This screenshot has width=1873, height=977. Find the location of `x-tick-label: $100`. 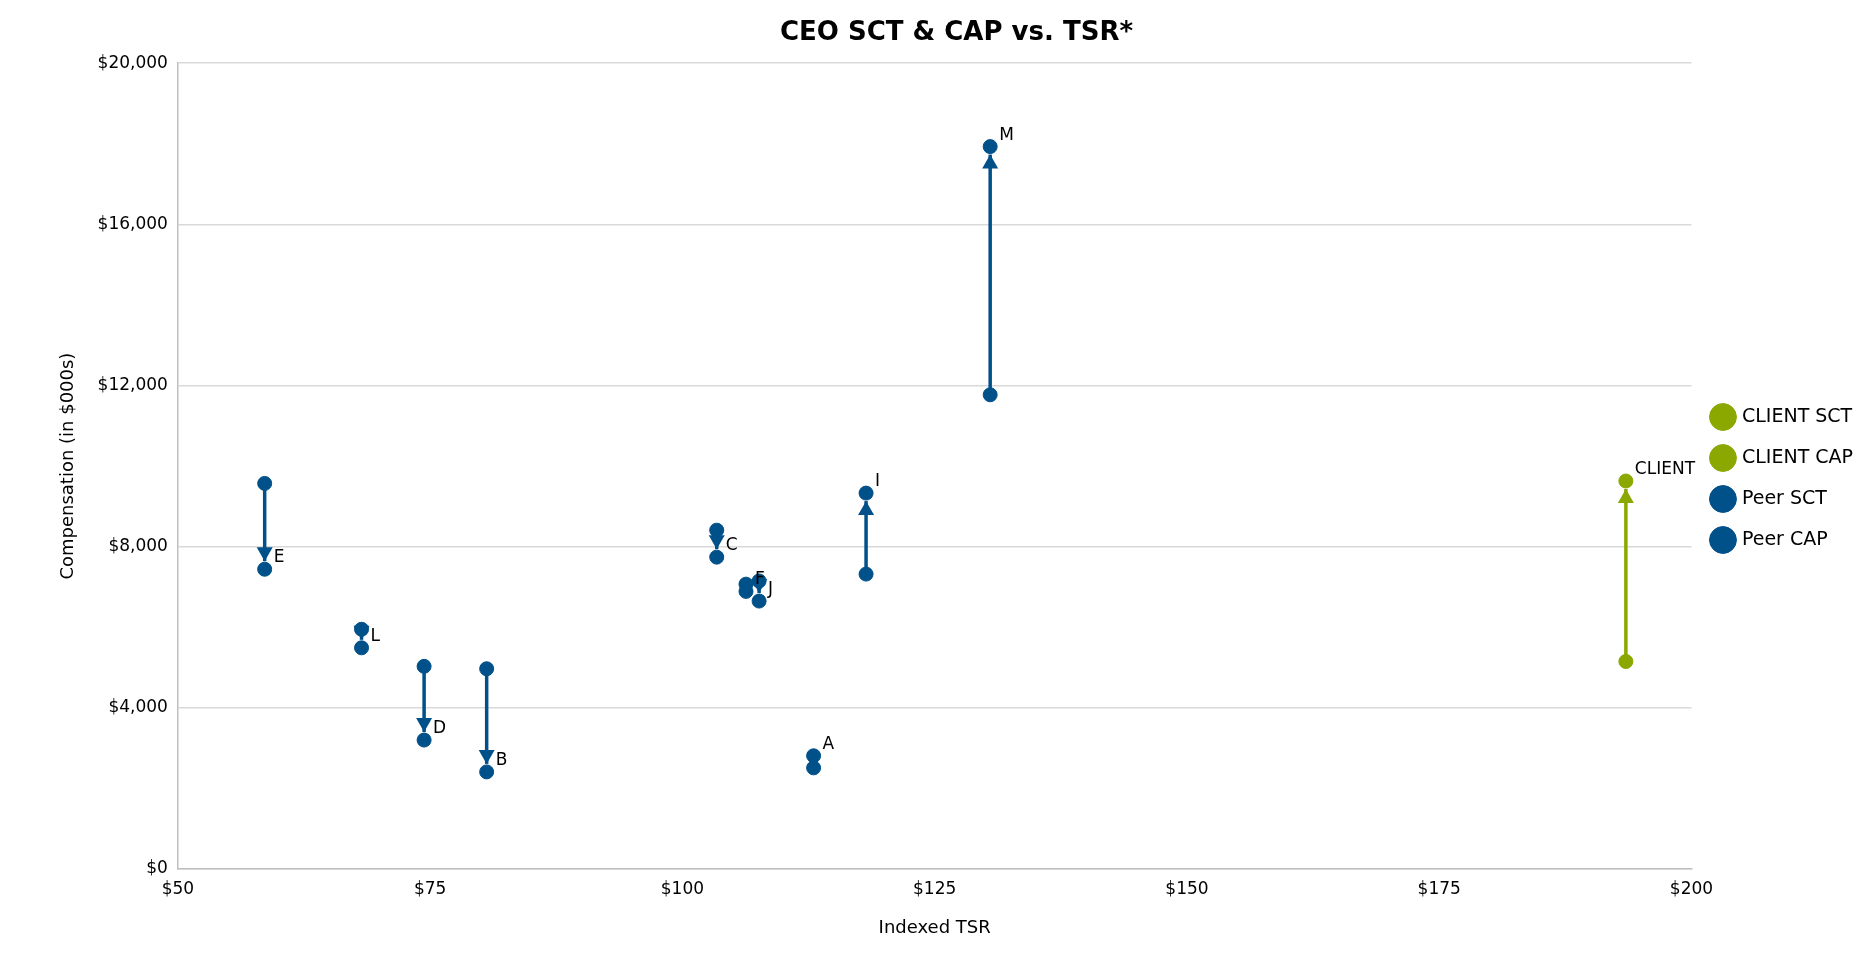

x-tick-label: $100 is located at coordinates (682, 887).